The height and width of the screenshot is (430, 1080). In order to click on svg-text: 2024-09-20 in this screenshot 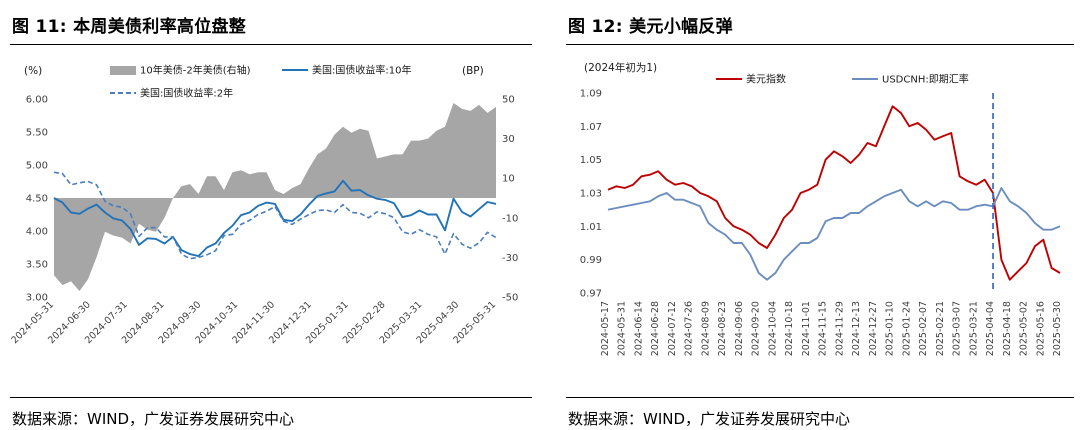, I will do `click(756, 328)`.